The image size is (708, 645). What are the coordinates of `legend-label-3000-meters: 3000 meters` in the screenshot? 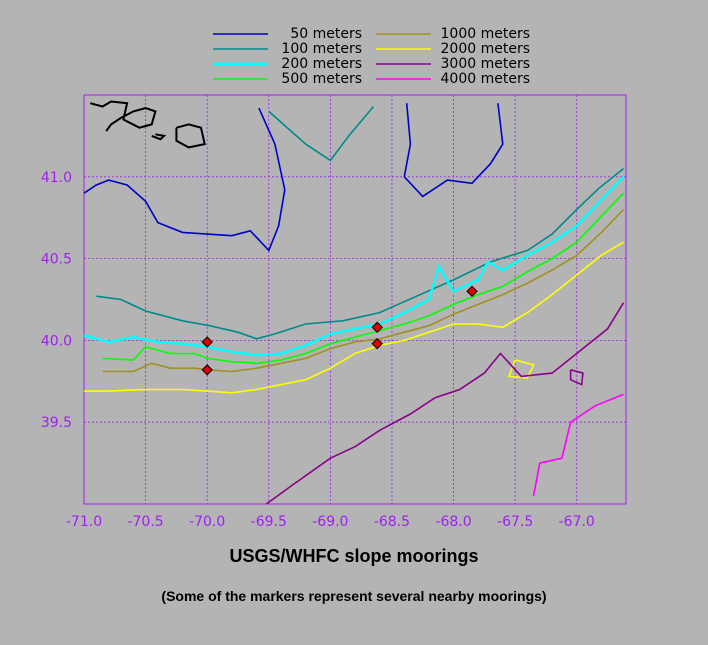 It's located at (485, 64).